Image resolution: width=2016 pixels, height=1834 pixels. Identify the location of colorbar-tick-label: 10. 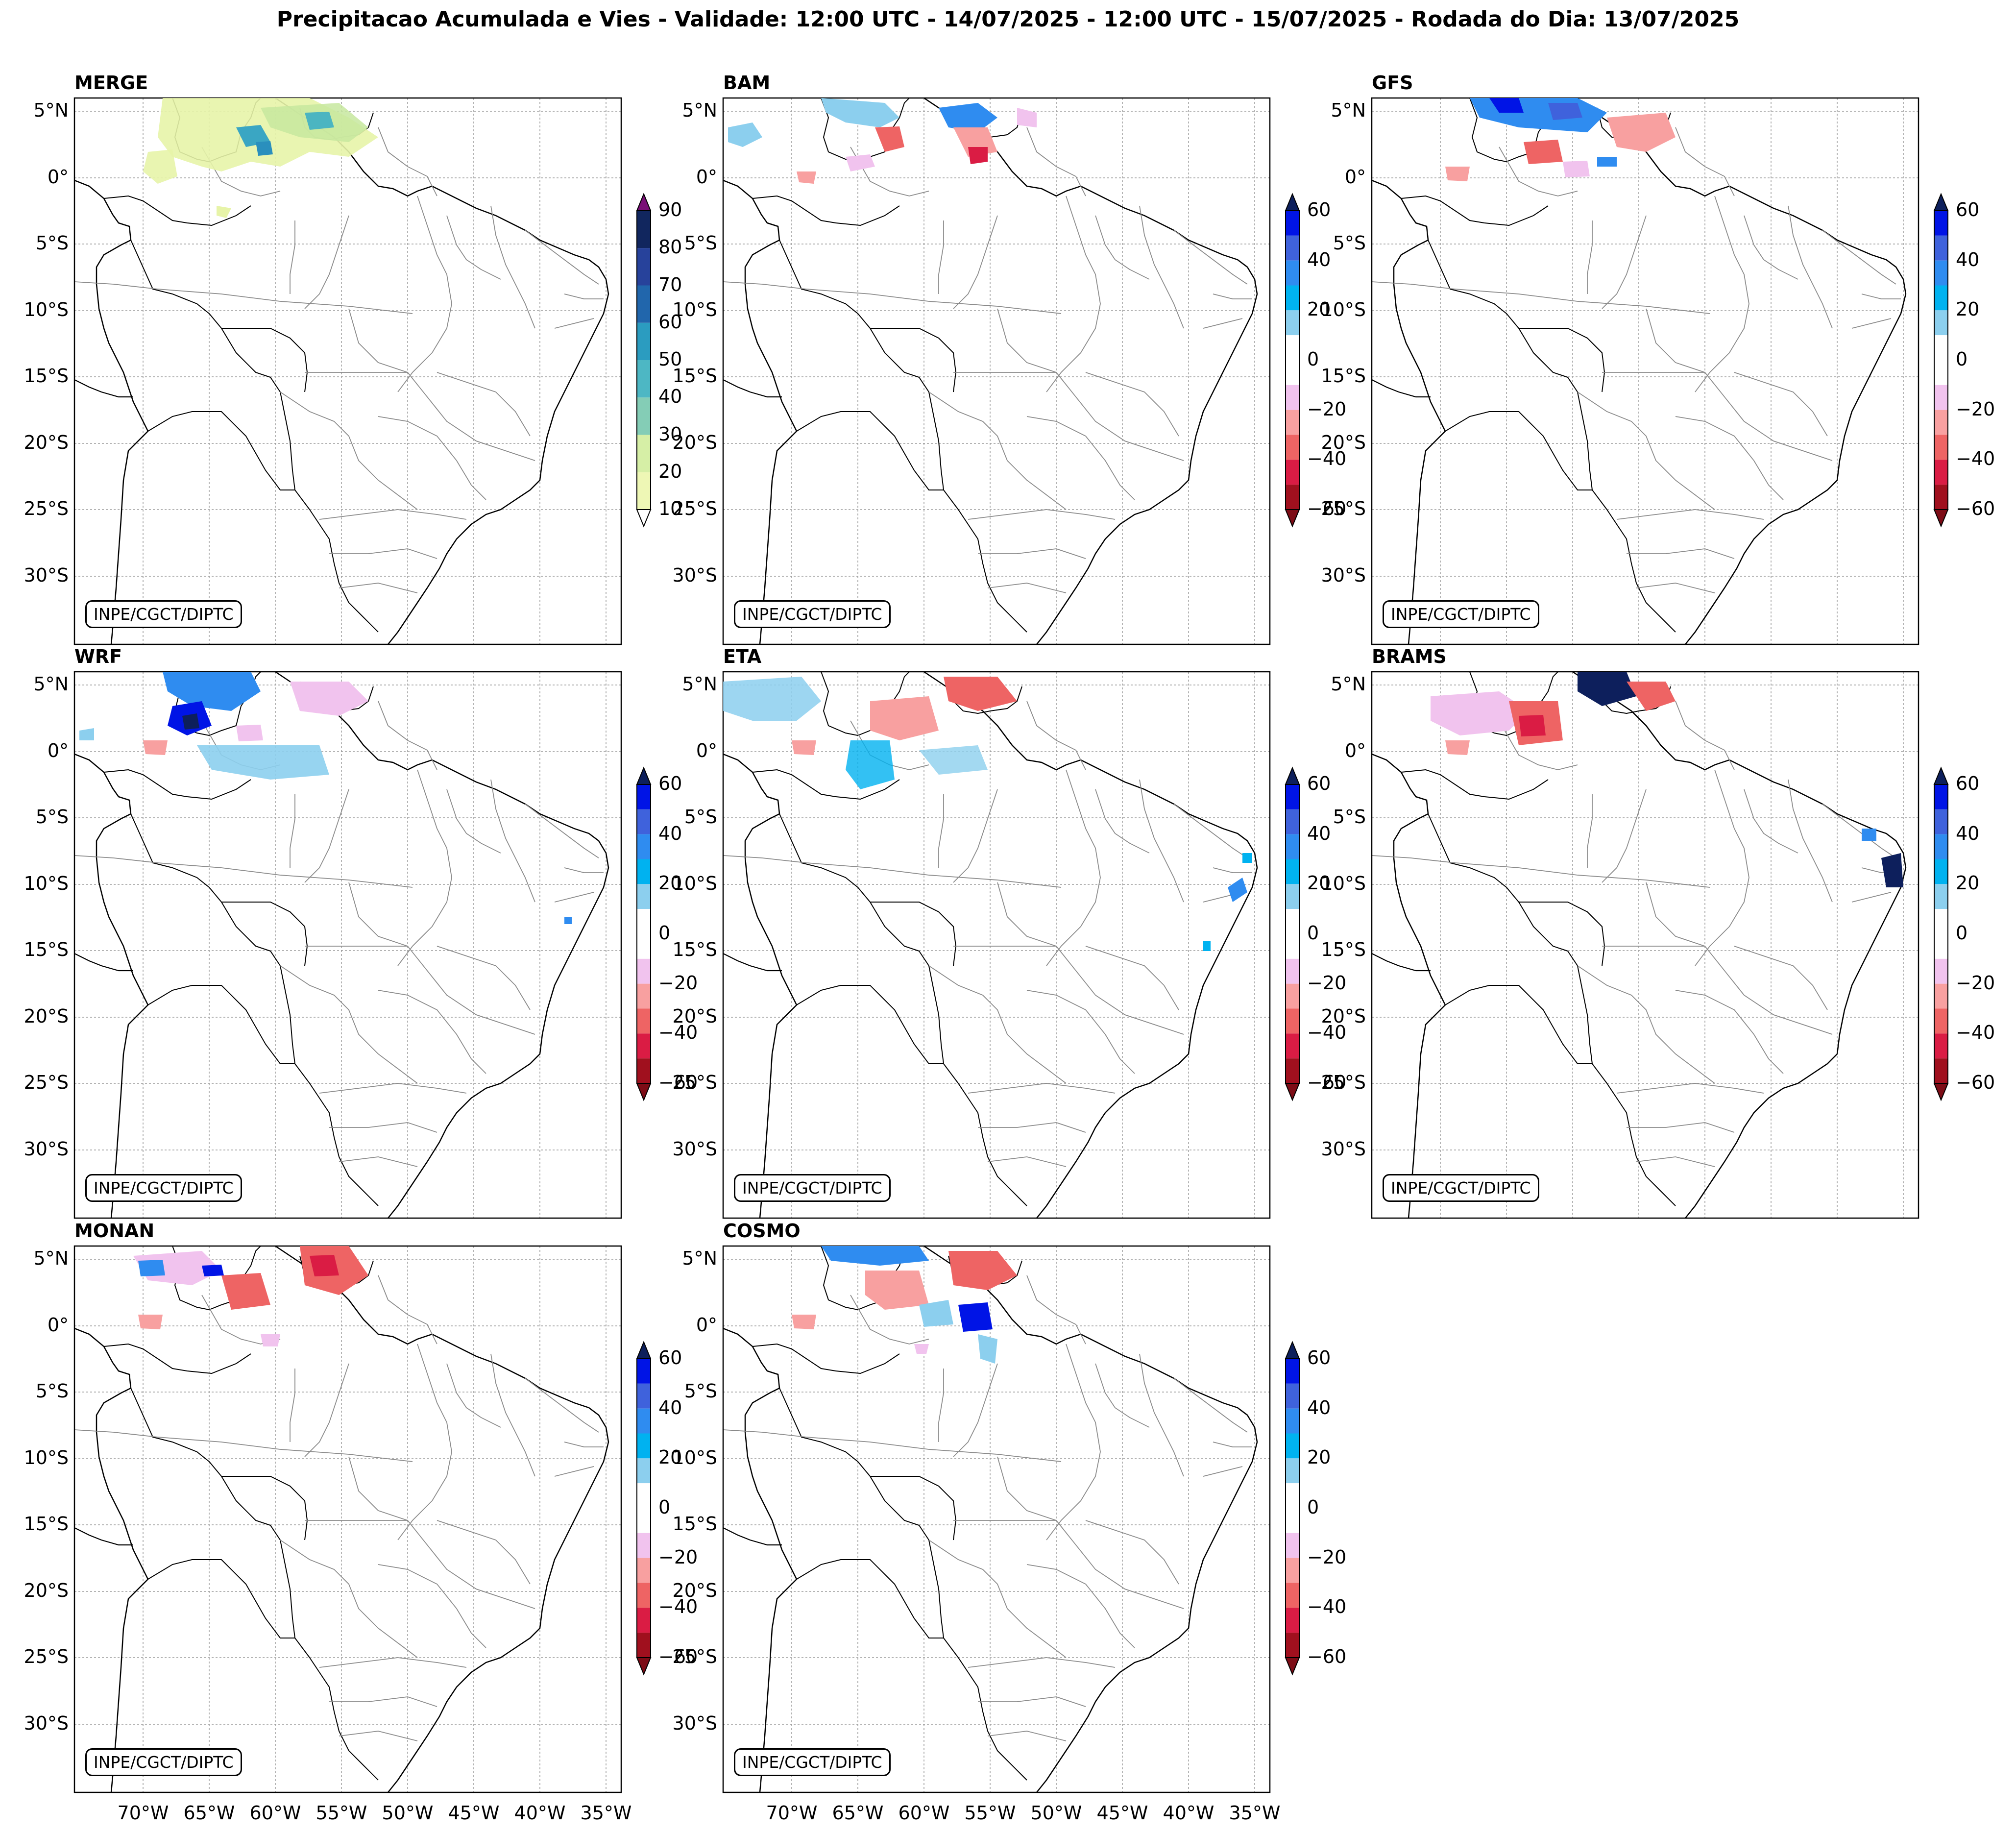
(670, 509).